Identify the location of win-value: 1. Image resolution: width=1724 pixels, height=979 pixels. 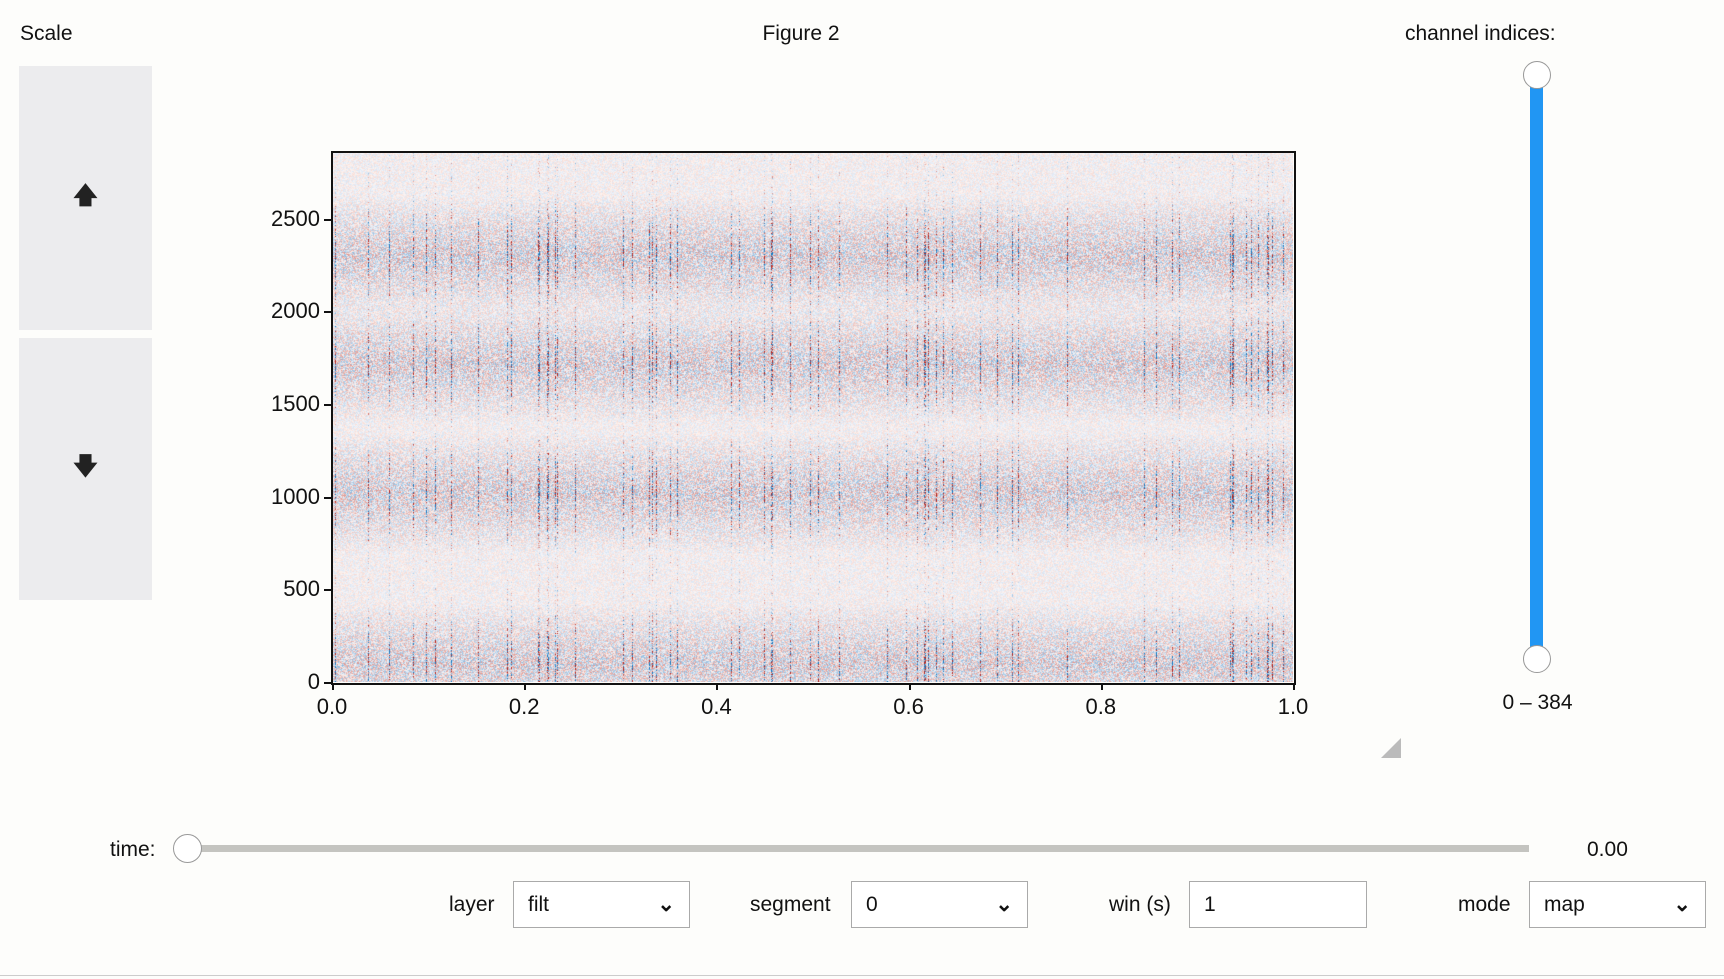
(1210, 904).